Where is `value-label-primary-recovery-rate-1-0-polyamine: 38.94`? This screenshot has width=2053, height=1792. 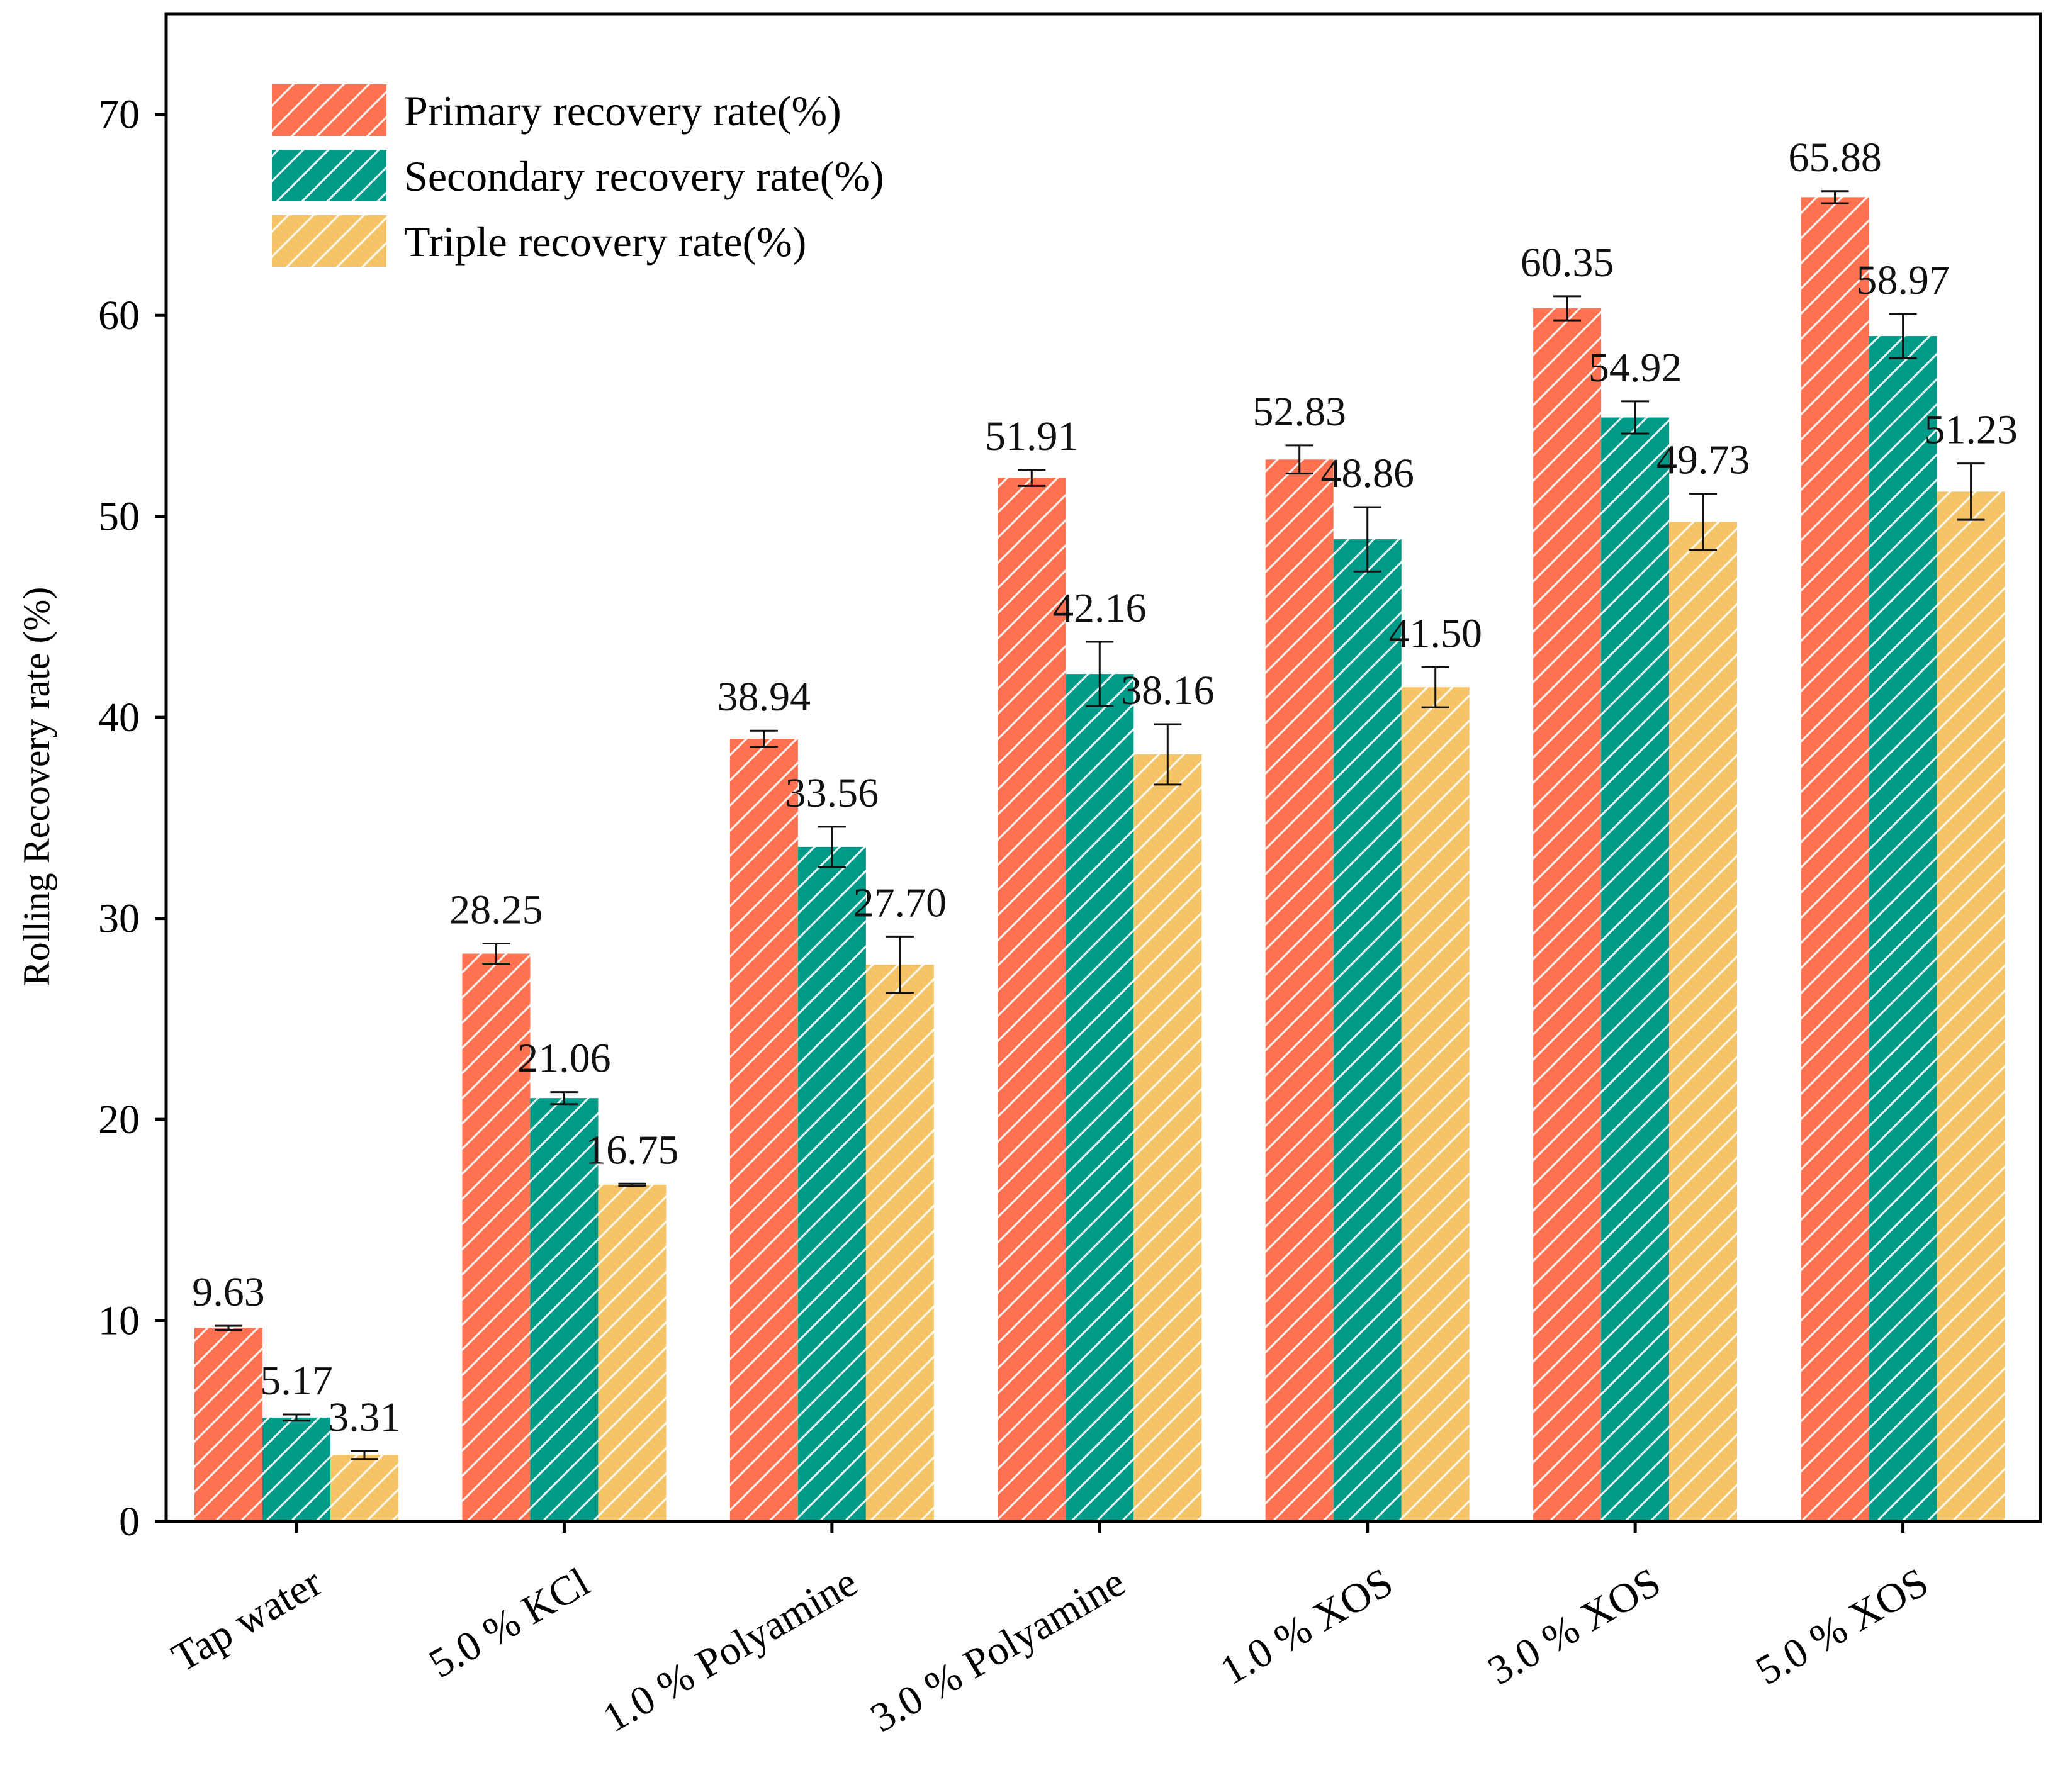 value-label-primary-recovery-rate-1-0-polyamine: 38.94 is located at coordinates (764, 697).